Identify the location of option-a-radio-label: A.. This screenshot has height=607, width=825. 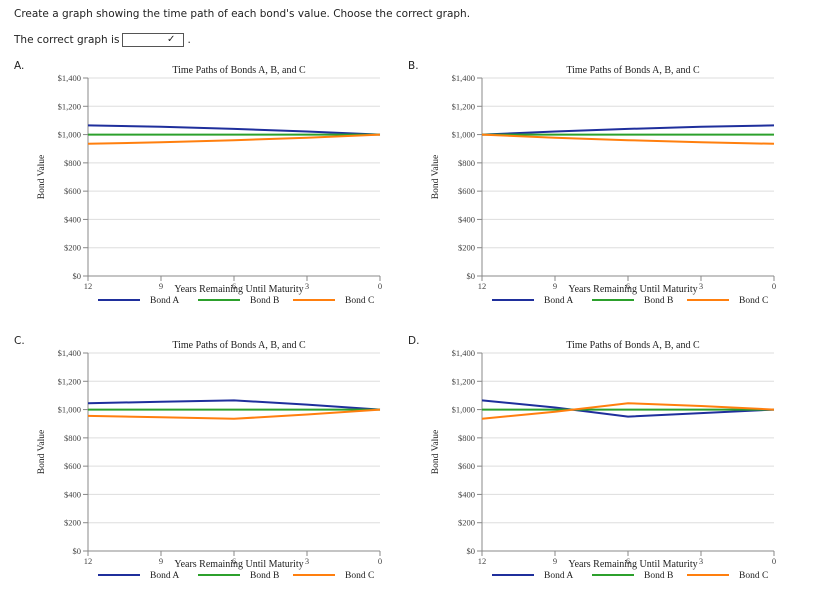
(19, 66).